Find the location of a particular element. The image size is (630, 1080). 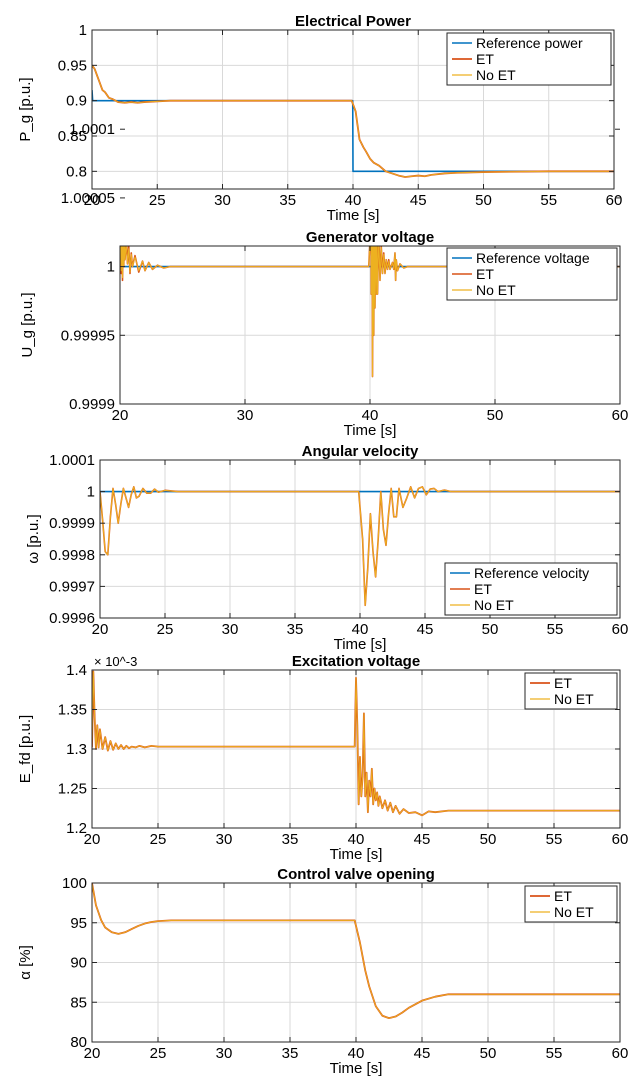

chart-title: Electrical Power is located at coordinates (353, 21).